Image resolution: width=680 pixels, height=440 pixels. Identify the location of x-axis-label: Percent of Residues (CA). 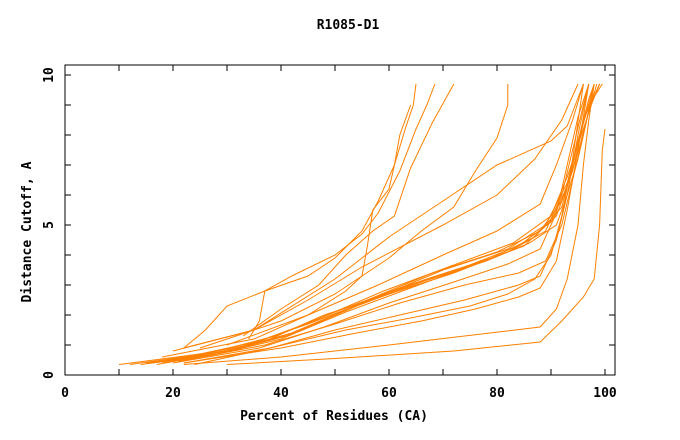
(334, 416).